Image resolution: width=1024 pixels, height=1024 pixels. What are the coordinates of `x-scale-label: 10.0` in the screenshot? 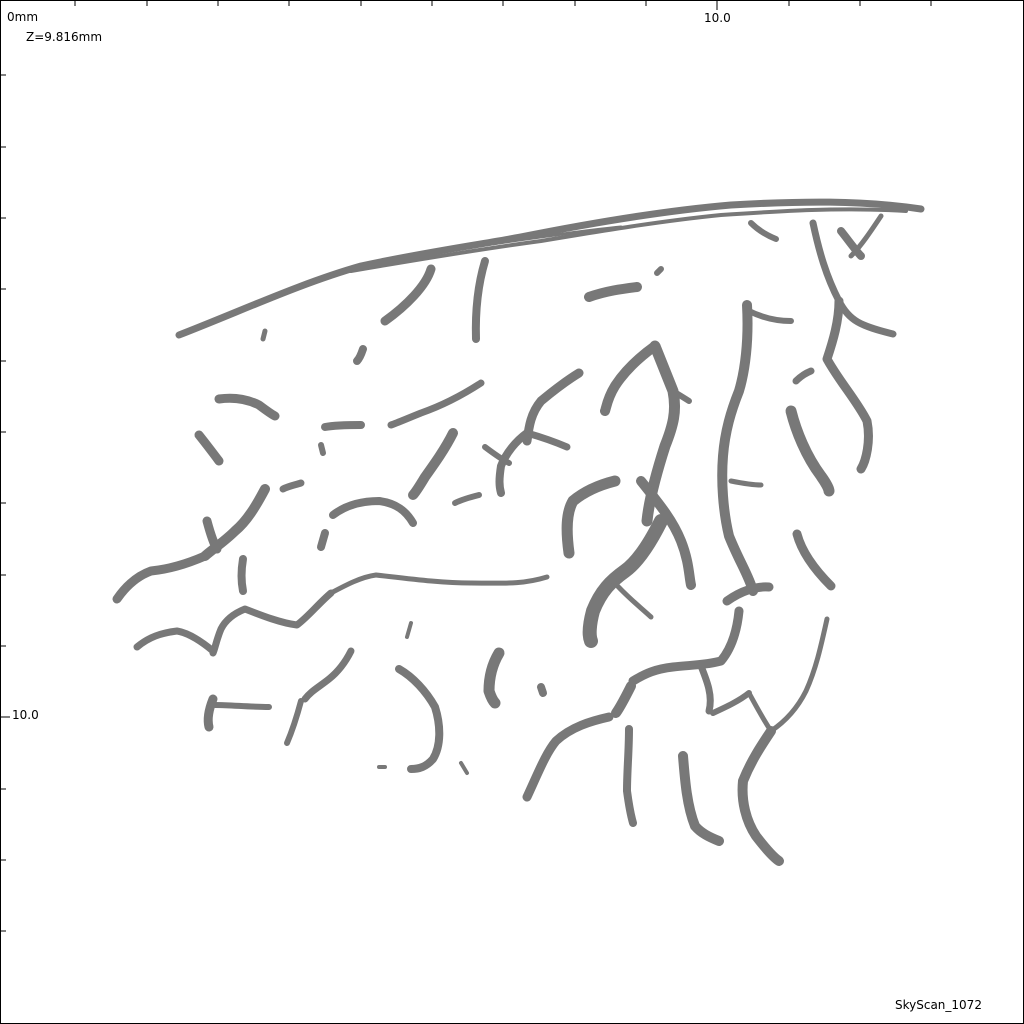 It's located at (717, 18).